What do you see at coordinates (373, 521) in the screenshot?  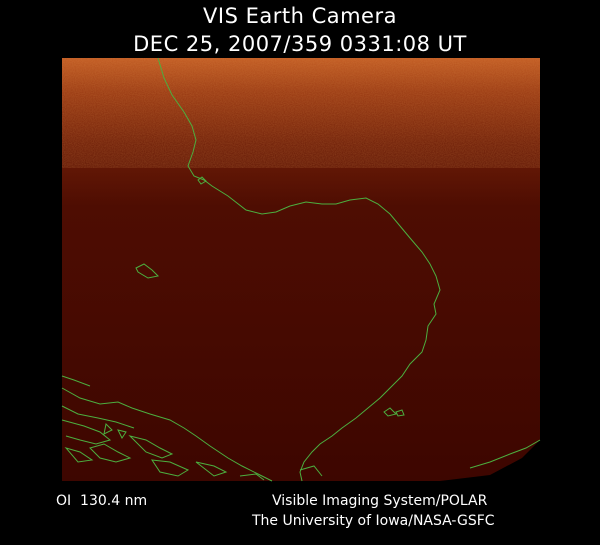 I see `institution-credit: The University of Iowa/NASA-GSFC` at bounding box center [373, 521].